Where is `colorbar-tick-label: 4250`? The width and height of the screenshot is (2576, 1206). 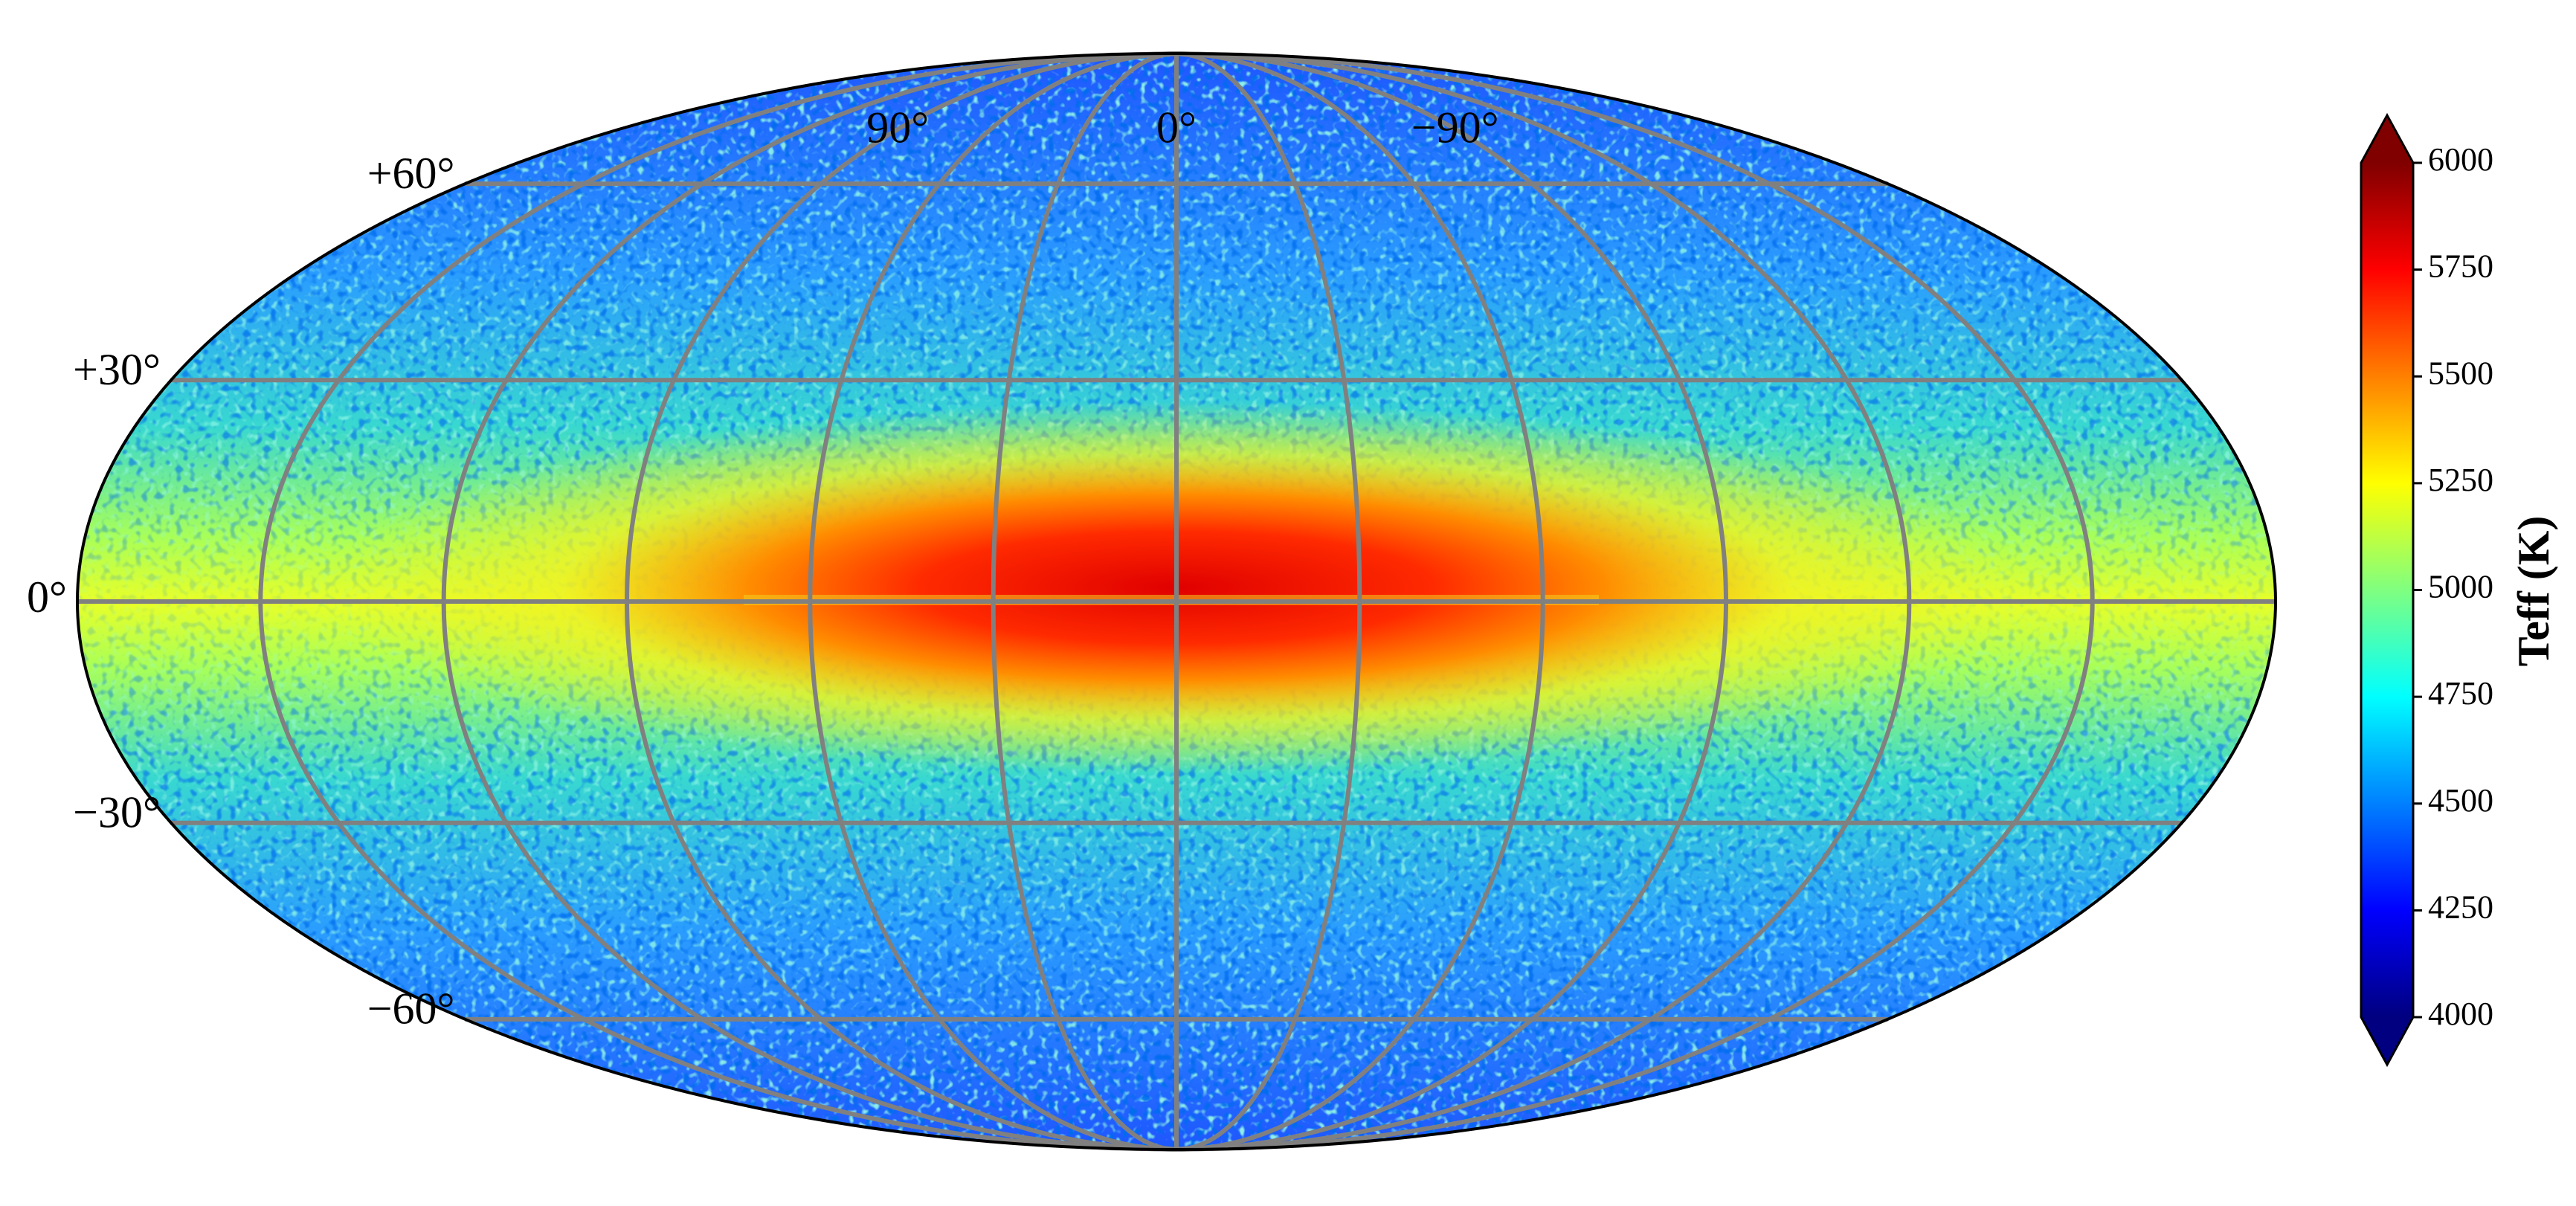
colorbar-tick-label: 4250 is located at coordinates (2460, 907).